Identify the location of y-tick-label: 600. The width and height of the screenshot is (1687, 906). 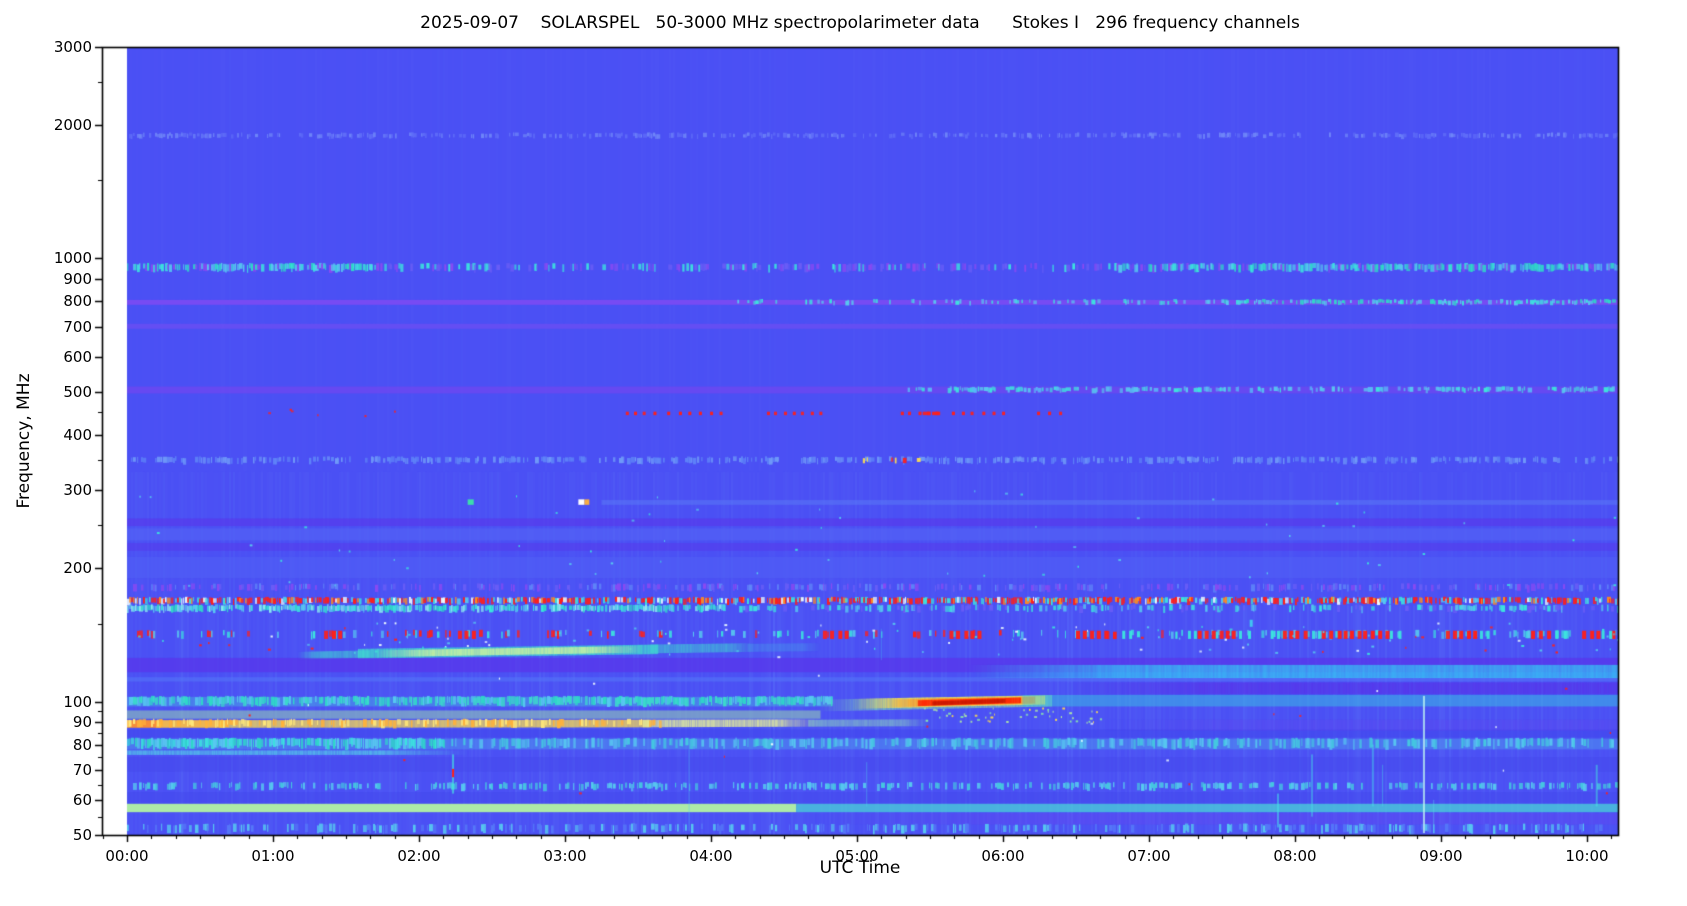
(77, 356).